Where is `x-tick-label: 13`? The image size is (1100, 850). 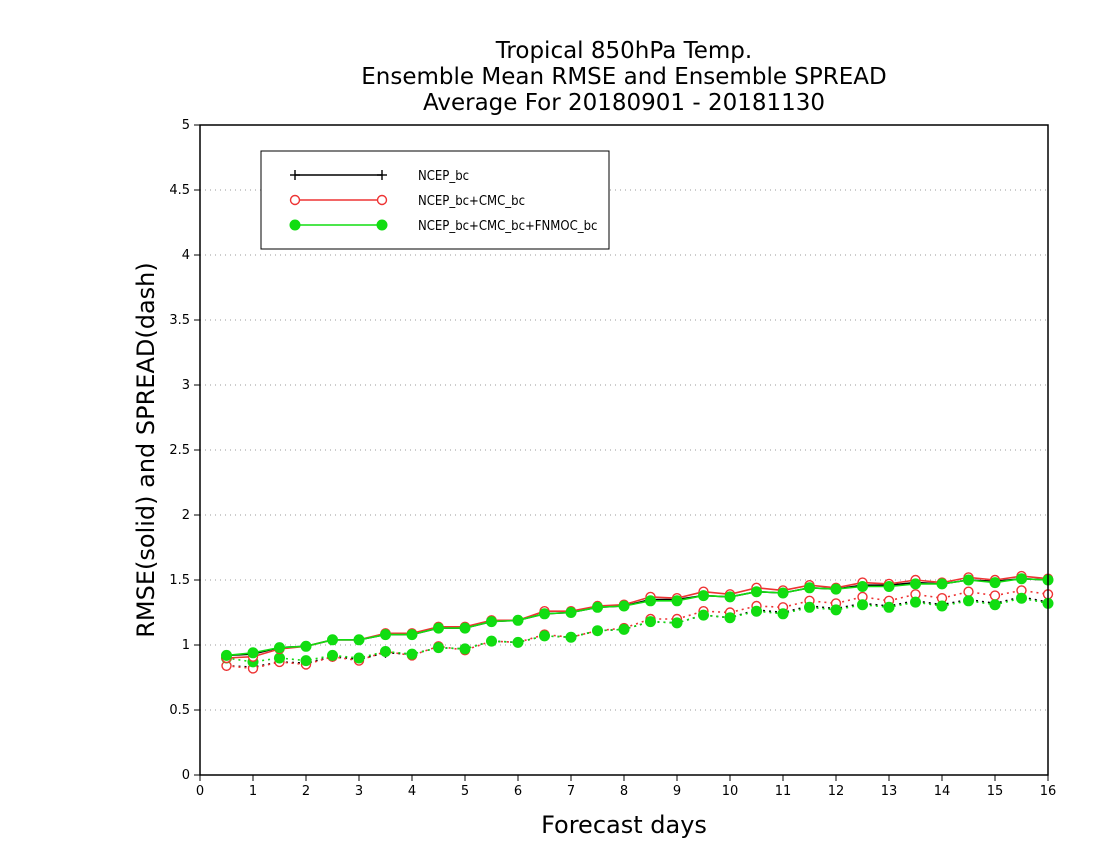 x-tick-label: 13 is located at coordinates (889, 791).